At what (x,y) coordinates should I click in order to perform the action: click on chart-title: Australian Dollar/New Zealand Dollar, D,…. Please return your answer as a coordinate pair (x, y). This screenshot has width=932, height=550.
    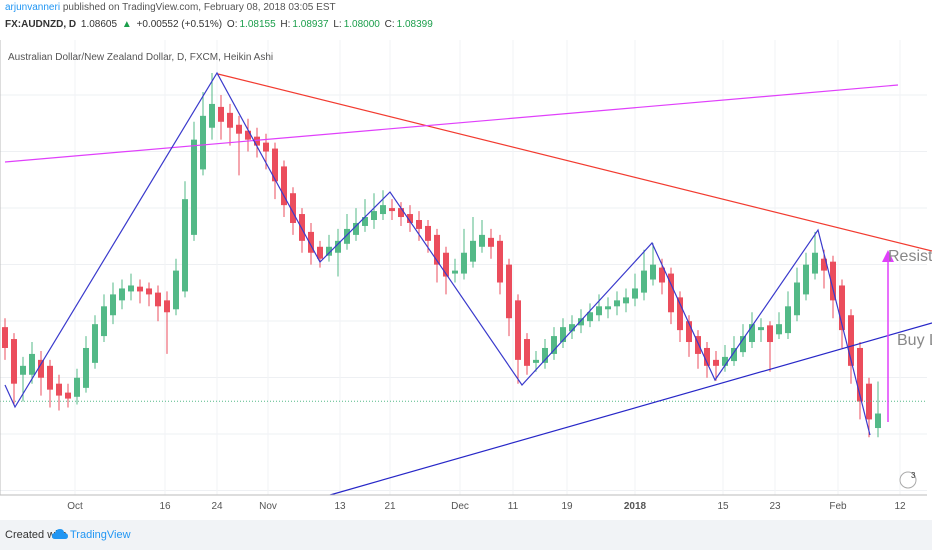
    Looking at the image, I should click on (140, 57).